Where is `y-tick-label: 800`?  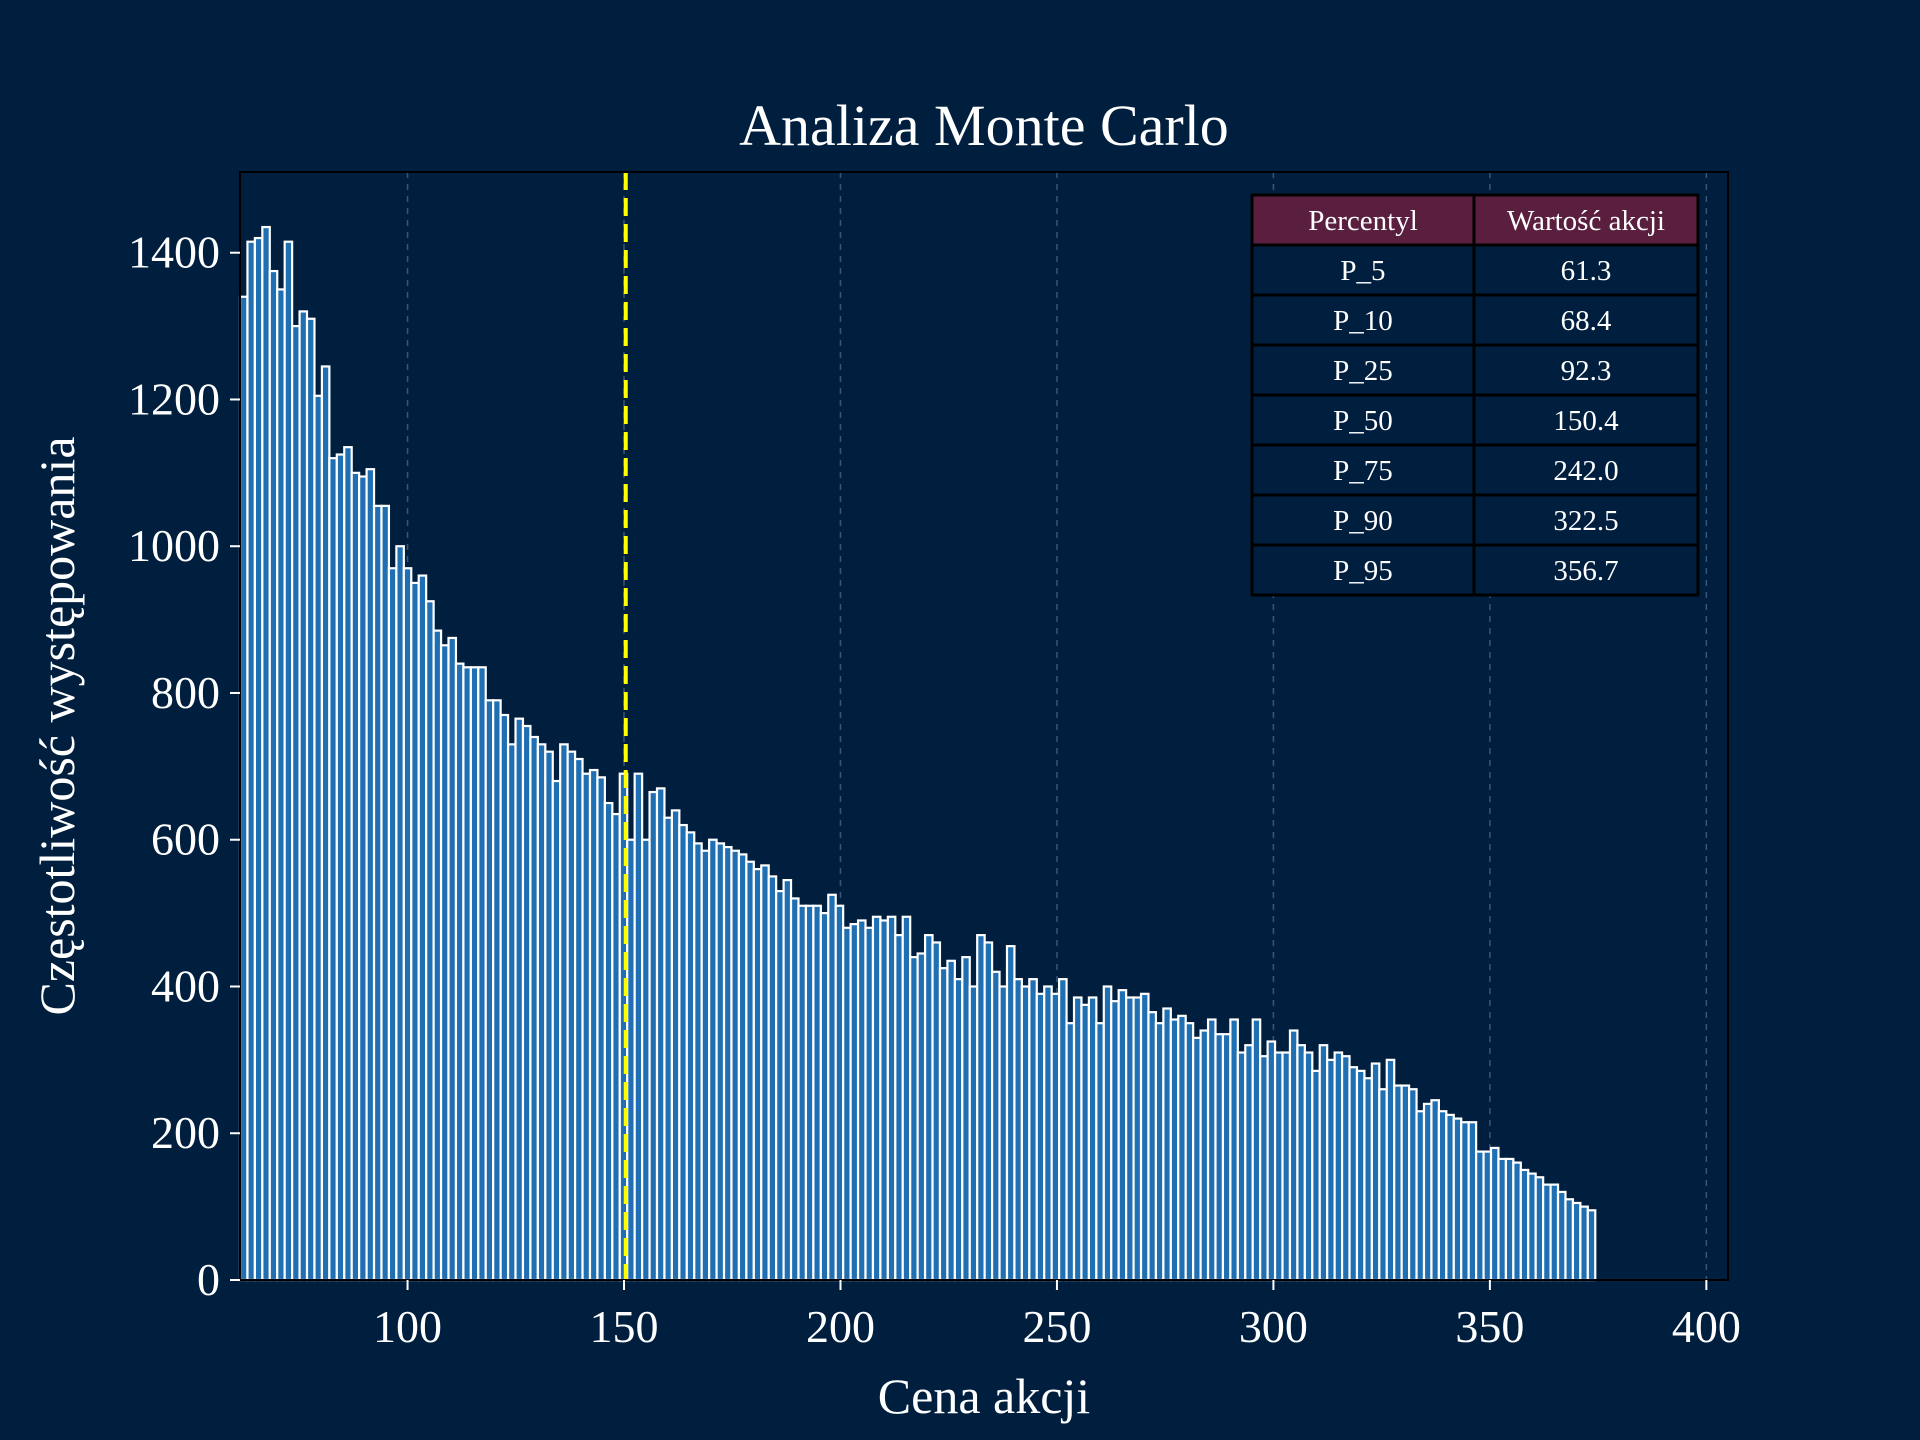
y-tick-label: 800 is located at coordinates (185, 692).